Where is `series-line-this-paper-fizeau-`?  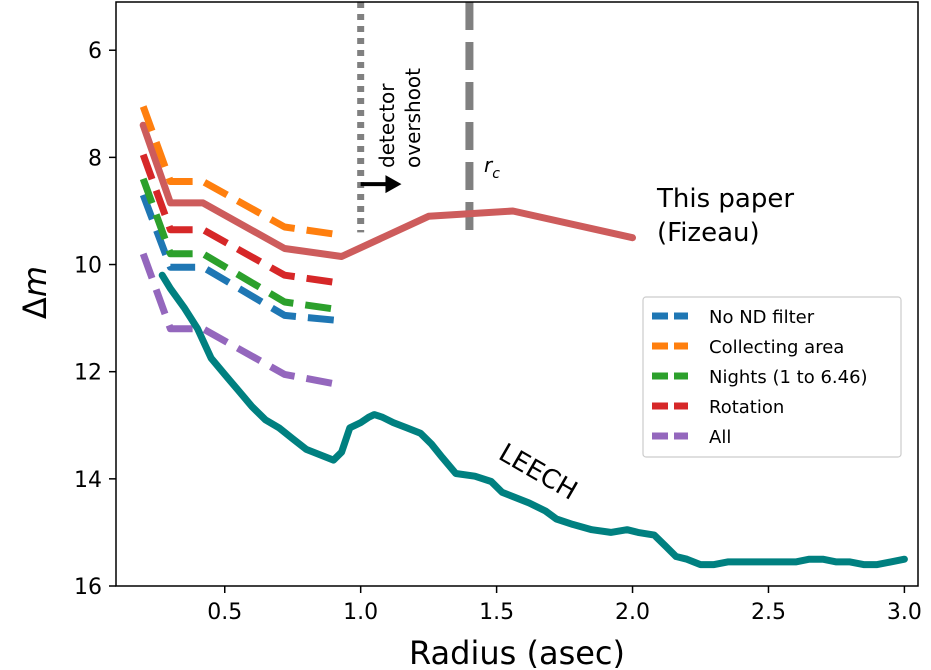 series-line-this-paper-fizeau- is located at coordinates (387, 190).